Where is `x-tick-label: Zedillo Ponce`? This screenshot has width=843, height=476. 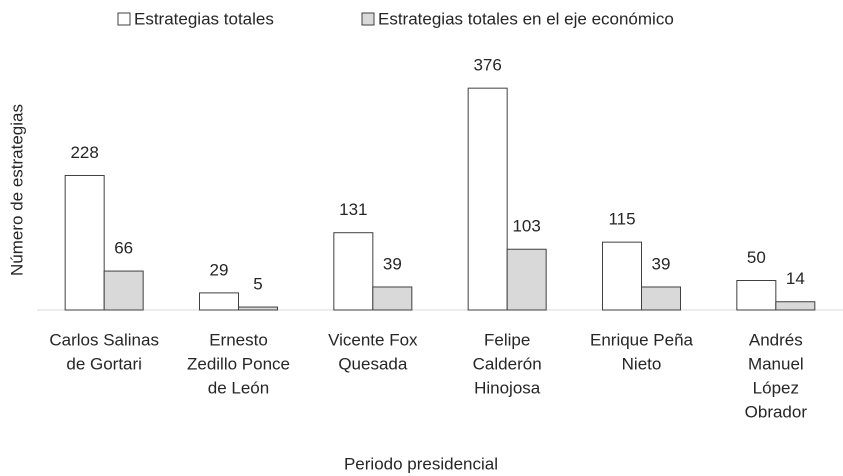
x-tick-label: Zedillo Ponce is located at coordinates (238, 363).